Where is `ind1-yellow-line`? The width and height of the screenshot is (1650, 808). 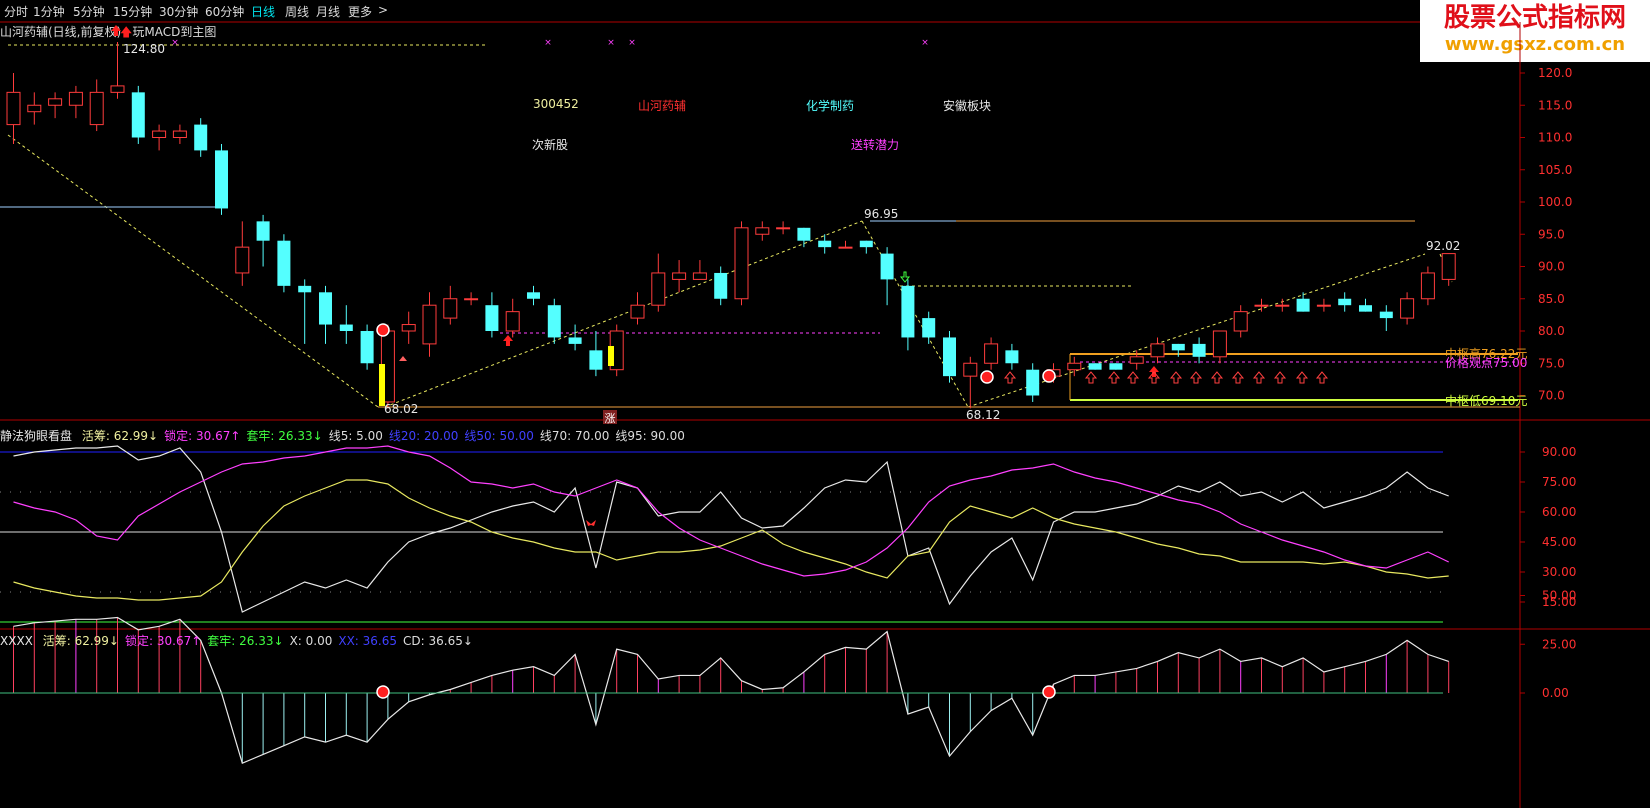 ind1-yellow-line is located at coordinates (731, 540).